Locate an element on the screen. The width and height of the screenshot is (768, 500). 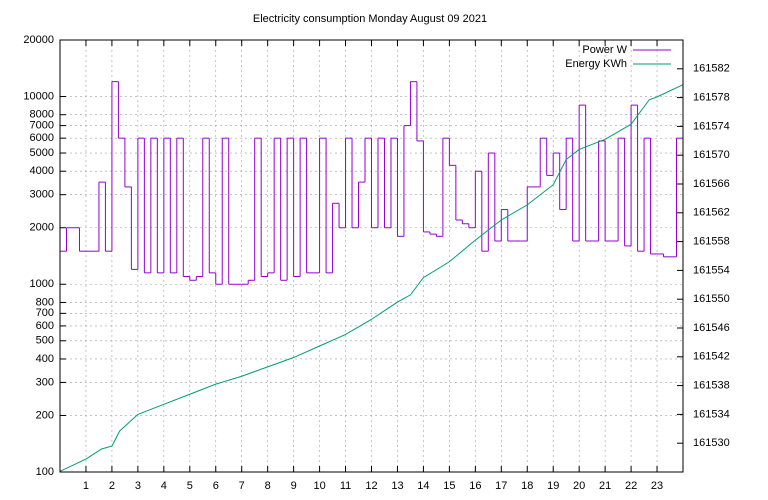
x-tick-label: 1 is located at coordinates (86, 486).